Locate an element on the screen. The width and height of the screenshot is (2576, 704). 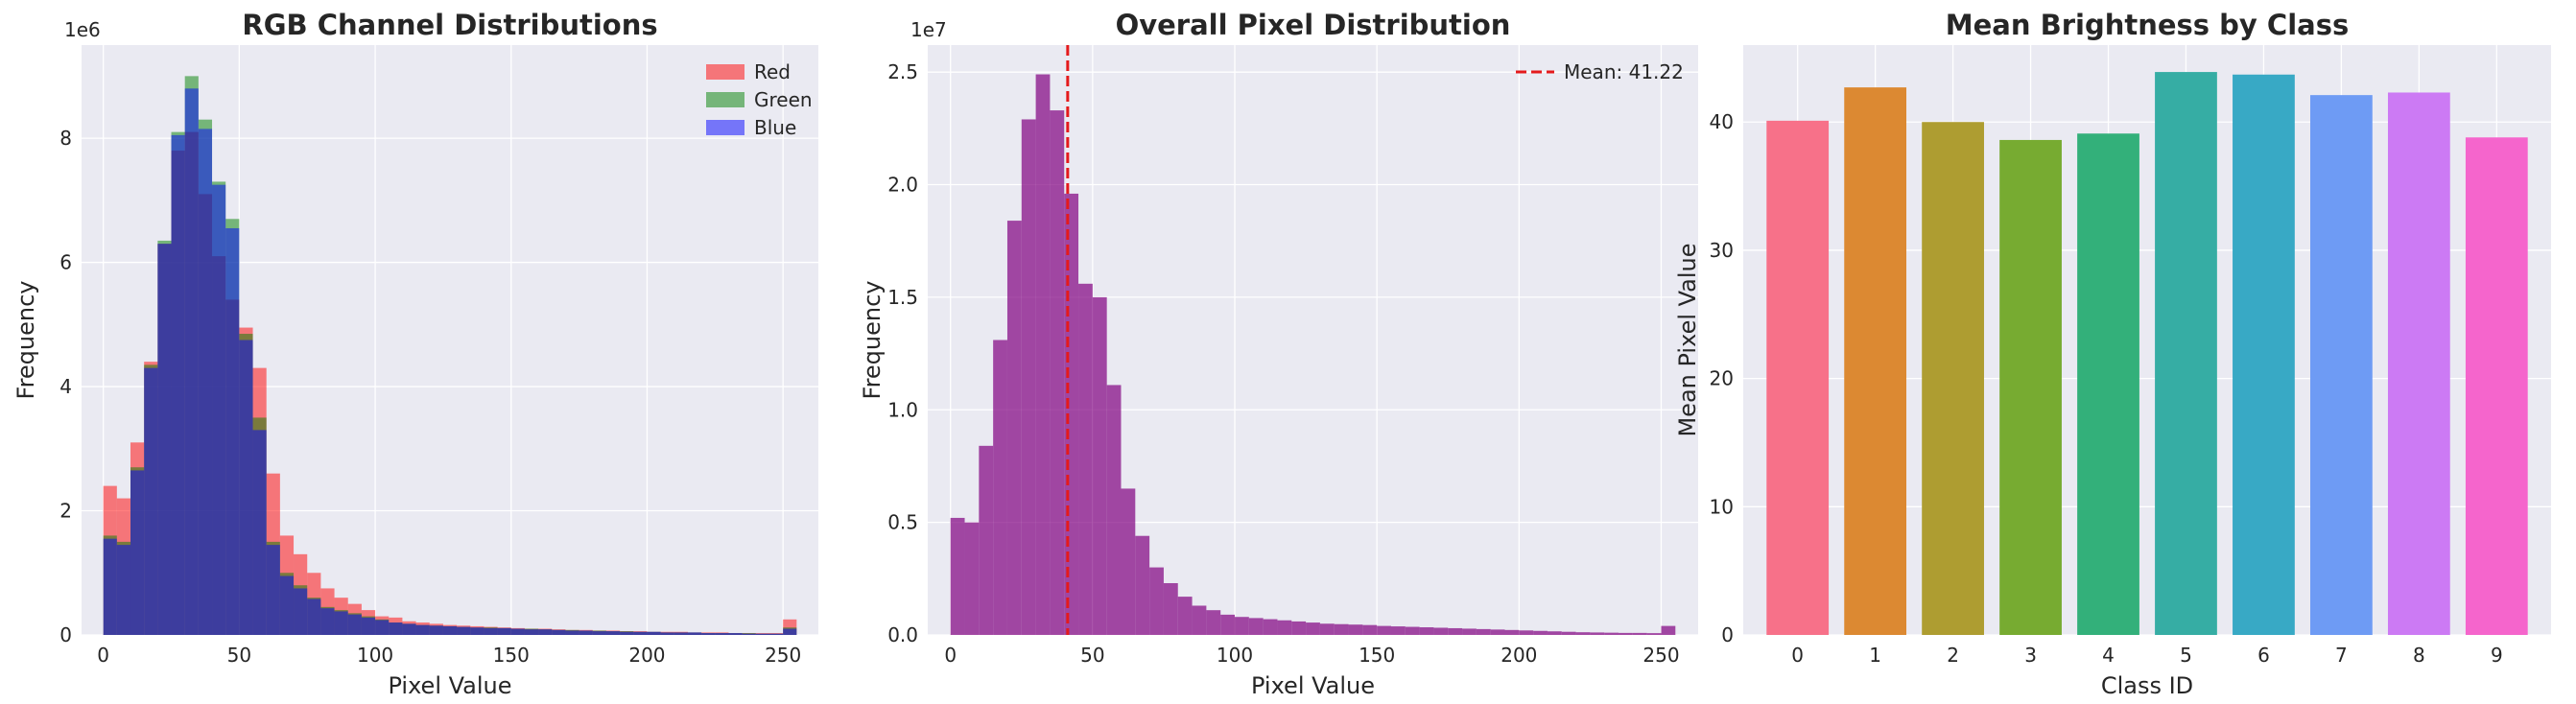
x-tick-label: 8 is located at coordinates (2419, 656).